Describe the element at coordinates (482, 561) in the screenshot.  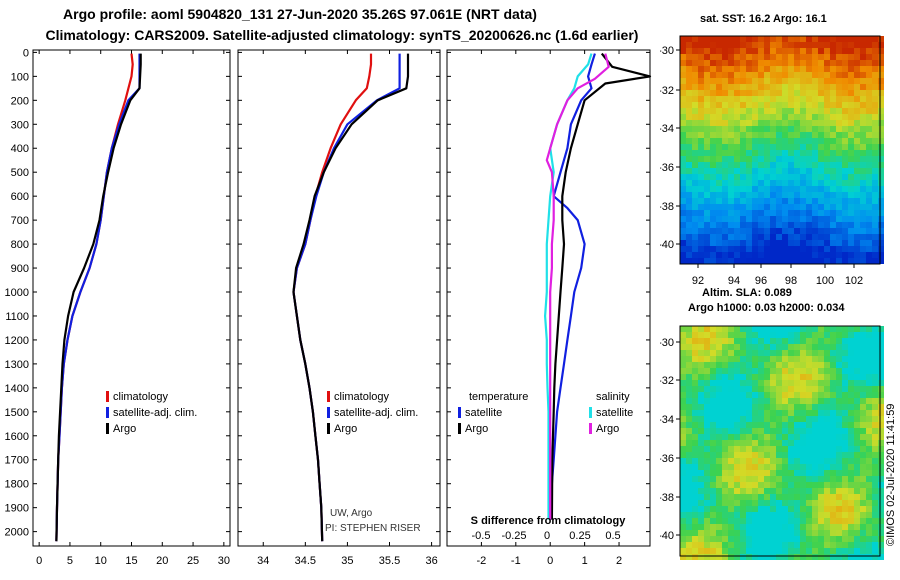
I see `x-tick-label: -2` at that location.